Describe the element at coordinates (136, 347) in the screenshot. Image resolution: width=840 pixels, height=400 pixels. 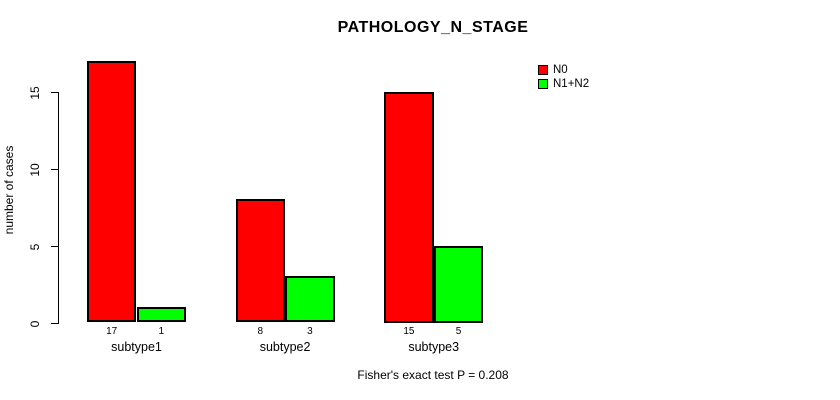
I see `category-label-subtype1: subtype1` at that location.